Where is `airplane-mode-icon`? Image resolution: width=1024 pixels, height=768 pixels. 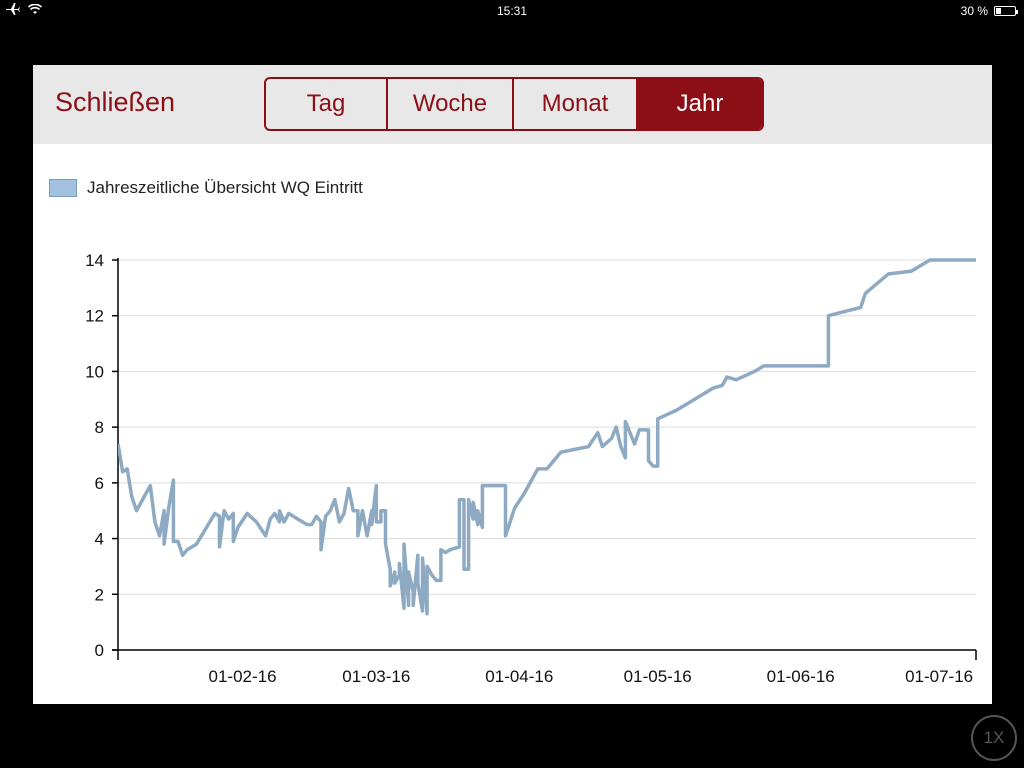 airplane-mode-icon is located at coordinates (13, 9).